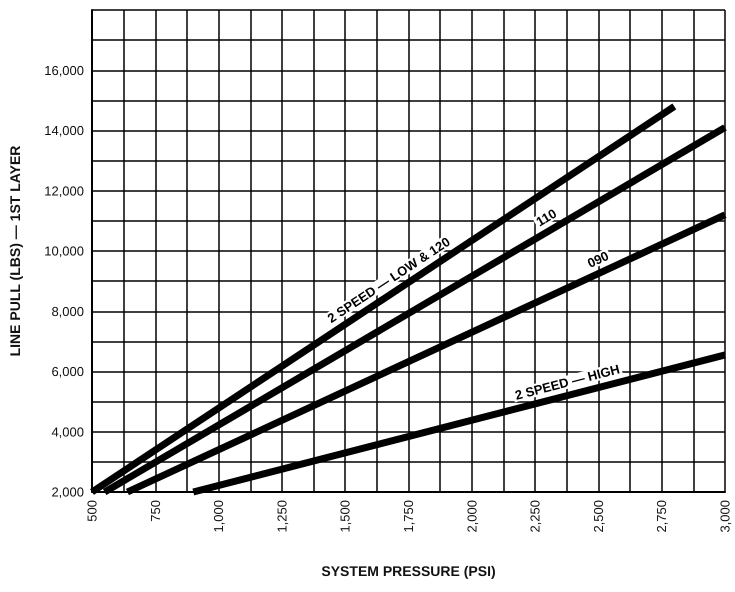  What do you see at coordinates (546, 218) in the screenshot?
I see `annotation: 110` at bounding box center [546, 218].